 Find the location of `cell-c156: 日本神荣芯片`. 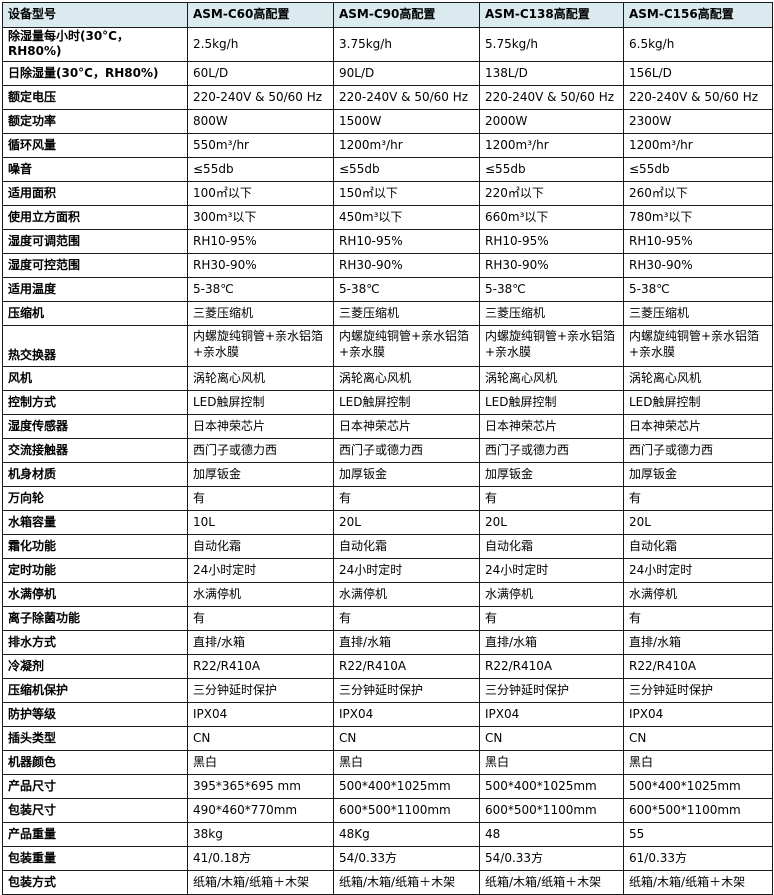

cell-c156: 日本神荣芯片 is located at coordinates (698, 426).